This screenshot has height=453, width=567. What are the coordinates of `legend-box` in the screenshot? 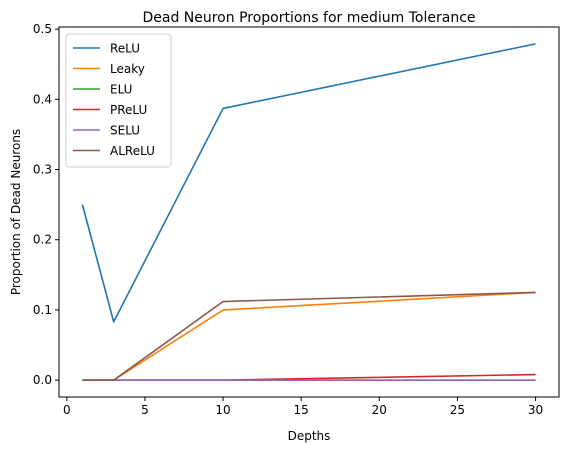 It's located at (118, 100).